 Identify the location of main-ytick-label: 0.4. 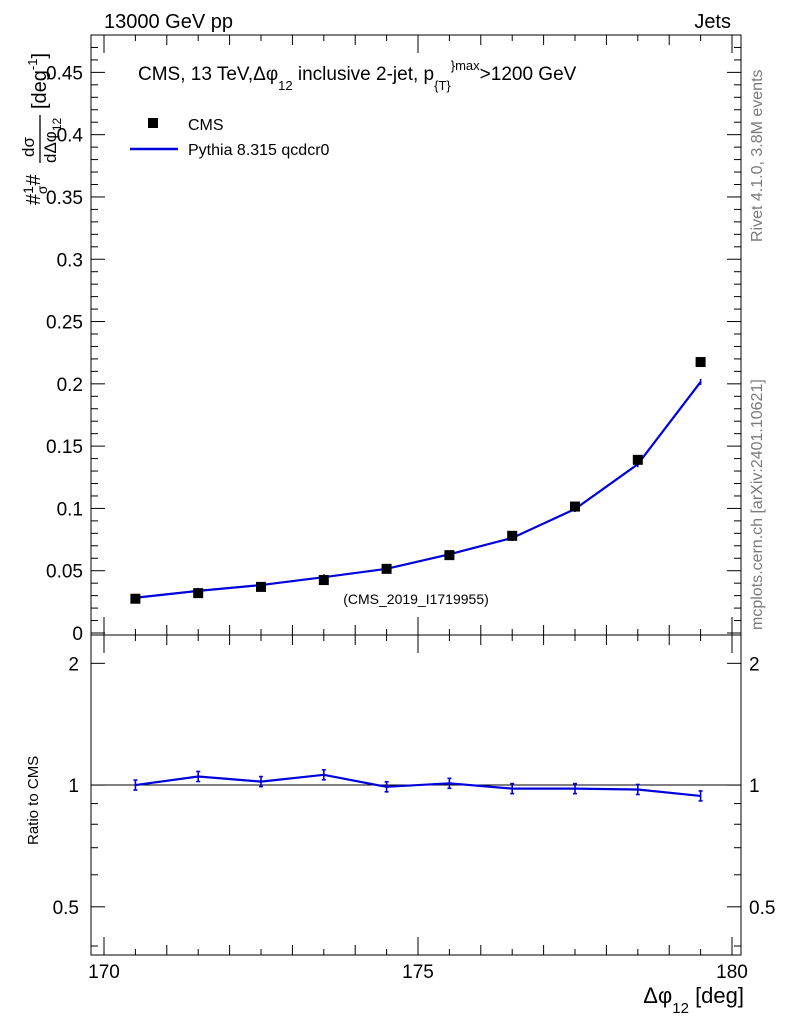
(70, 136).